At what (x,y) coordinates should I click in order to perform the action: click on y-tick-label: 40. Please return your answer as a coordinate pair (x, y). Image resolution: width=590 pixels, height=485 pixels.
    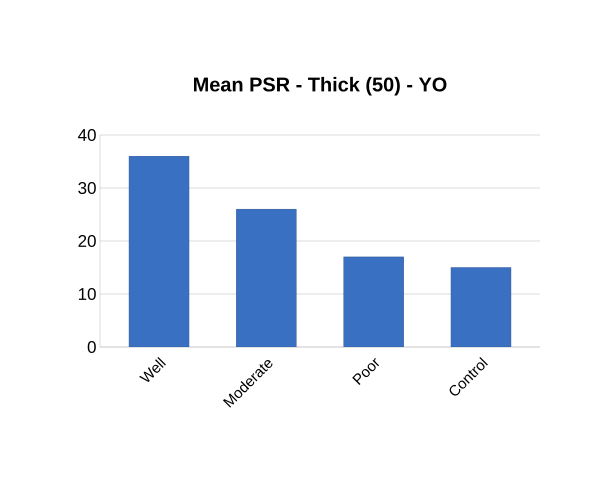
    Looking at the image, I should click on (87, 135).